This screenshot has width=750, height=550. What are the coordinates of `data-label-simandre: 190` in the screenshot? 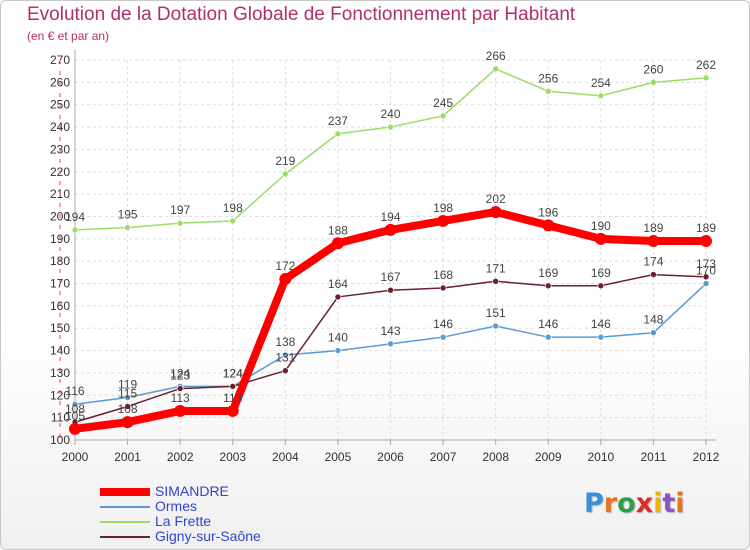 It's located at (601, 226).